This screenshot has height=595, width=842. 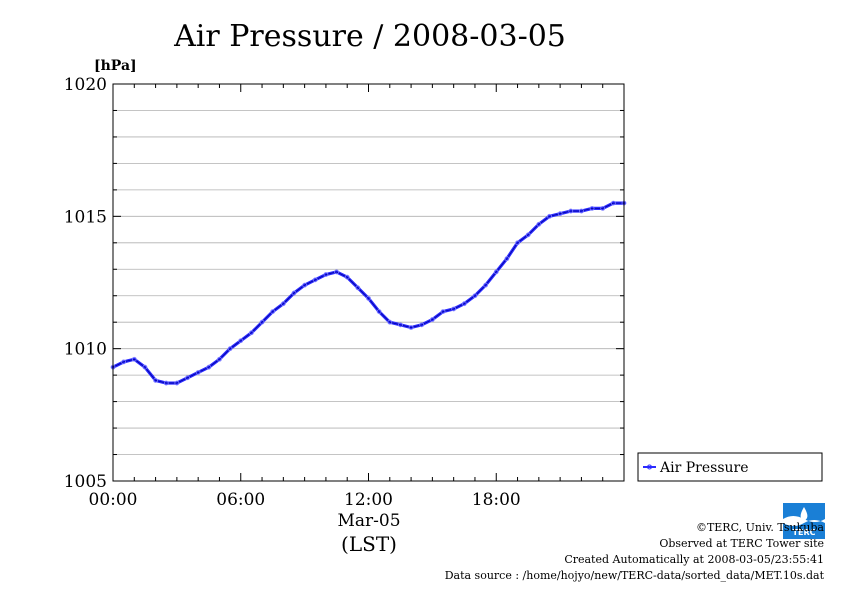 What do you see at coordinates (496, 500) in the screenshot?
I see `x-tick-label: 18:00` at bounding box center [496, 500].